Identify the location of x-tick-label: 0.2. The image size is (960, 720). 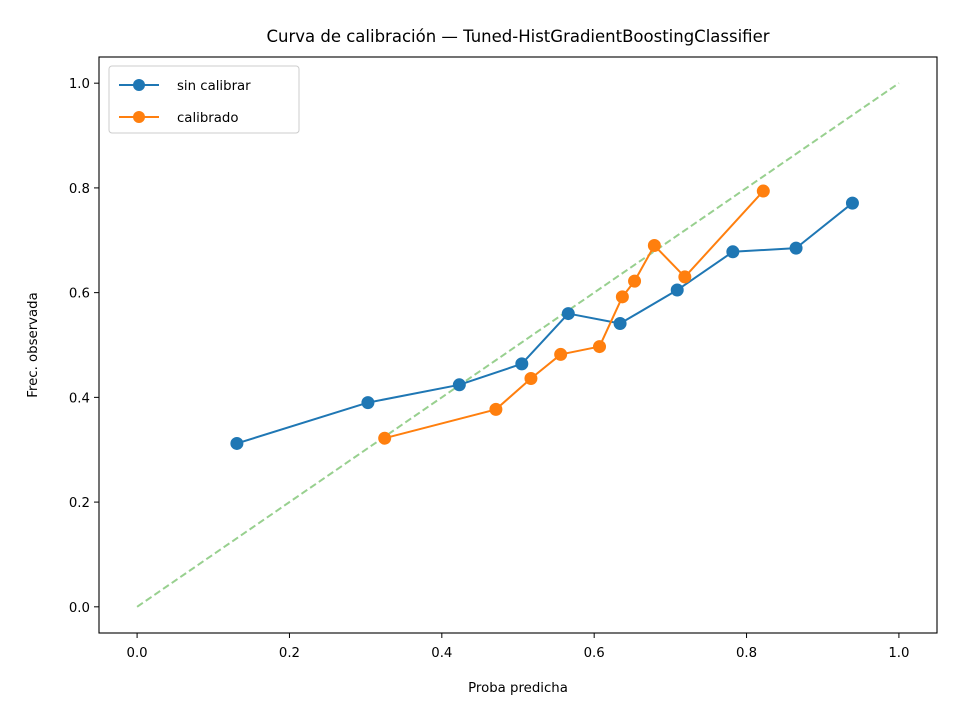
(289, 653).